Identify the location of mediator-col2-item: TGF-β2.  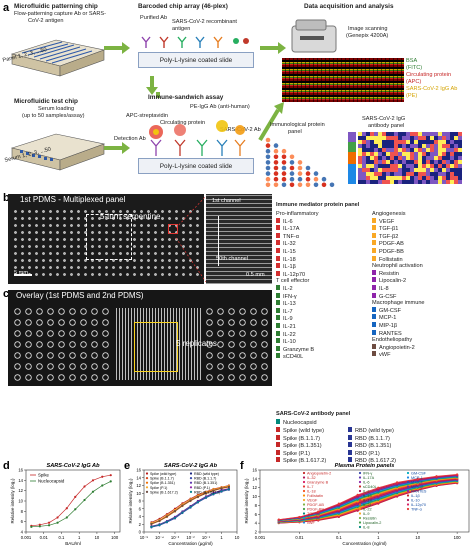
(398, 236).